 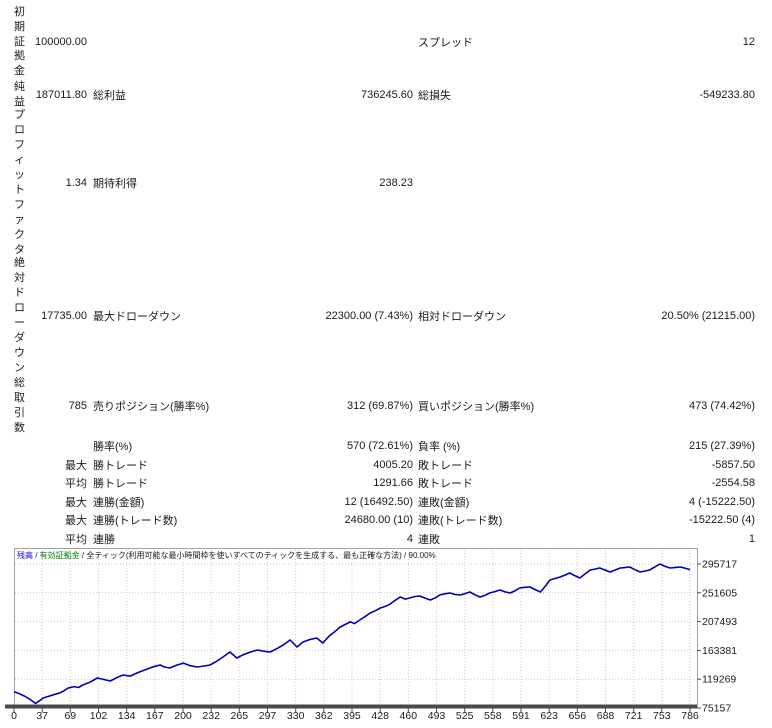 I want to click on x-axis-label: 623, so click(x=549, y=716).